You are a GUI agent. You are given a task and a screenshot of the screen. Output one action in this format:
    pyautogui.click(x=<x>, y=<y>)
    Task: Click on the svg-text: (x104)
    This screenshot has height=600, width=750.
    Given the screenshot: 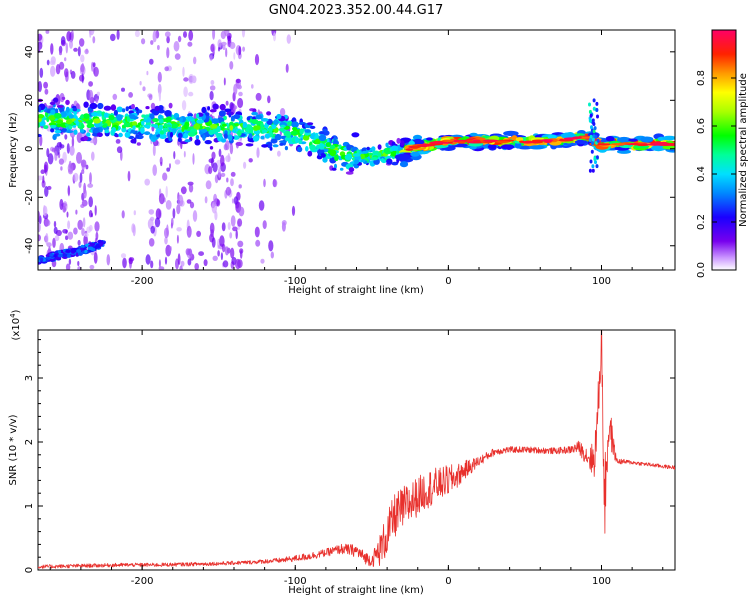 What is the action you would take?
    pyautogui.click(x=15, y=324)
    